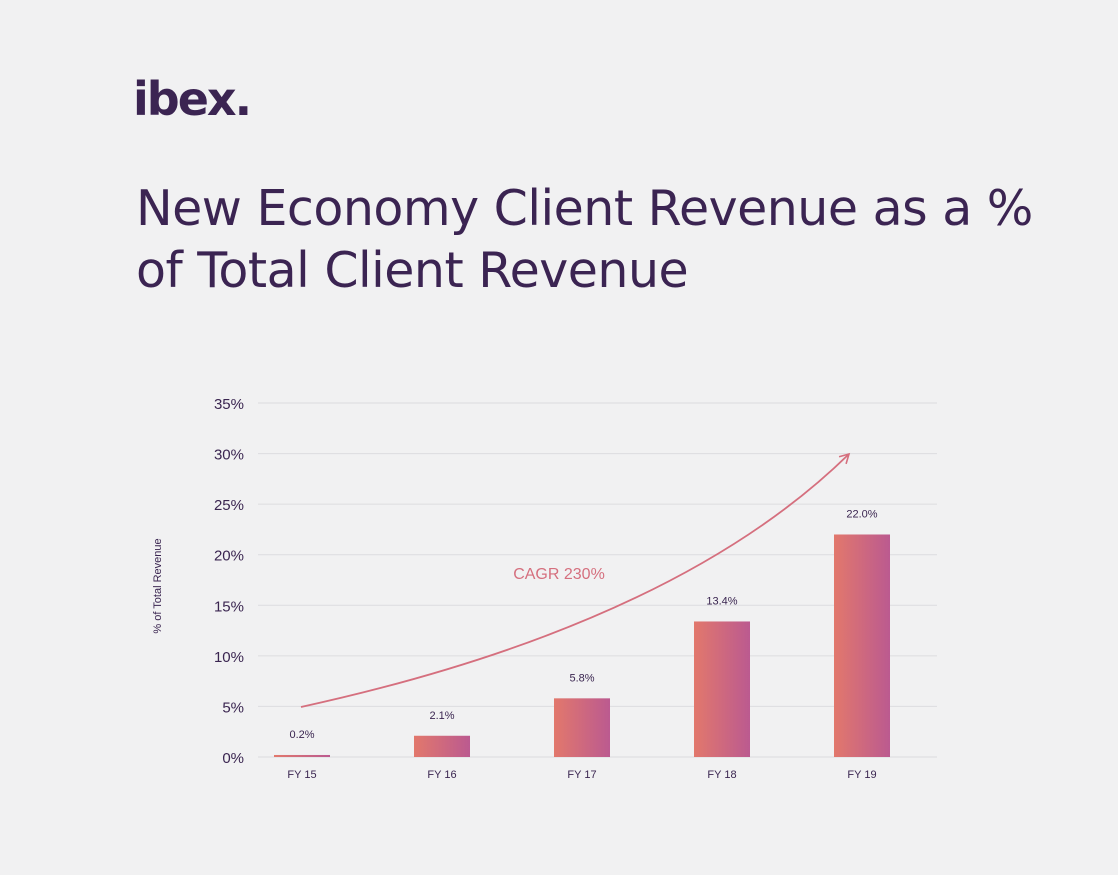  I want to click on y-tick-label: 25%, so click(229, 505).